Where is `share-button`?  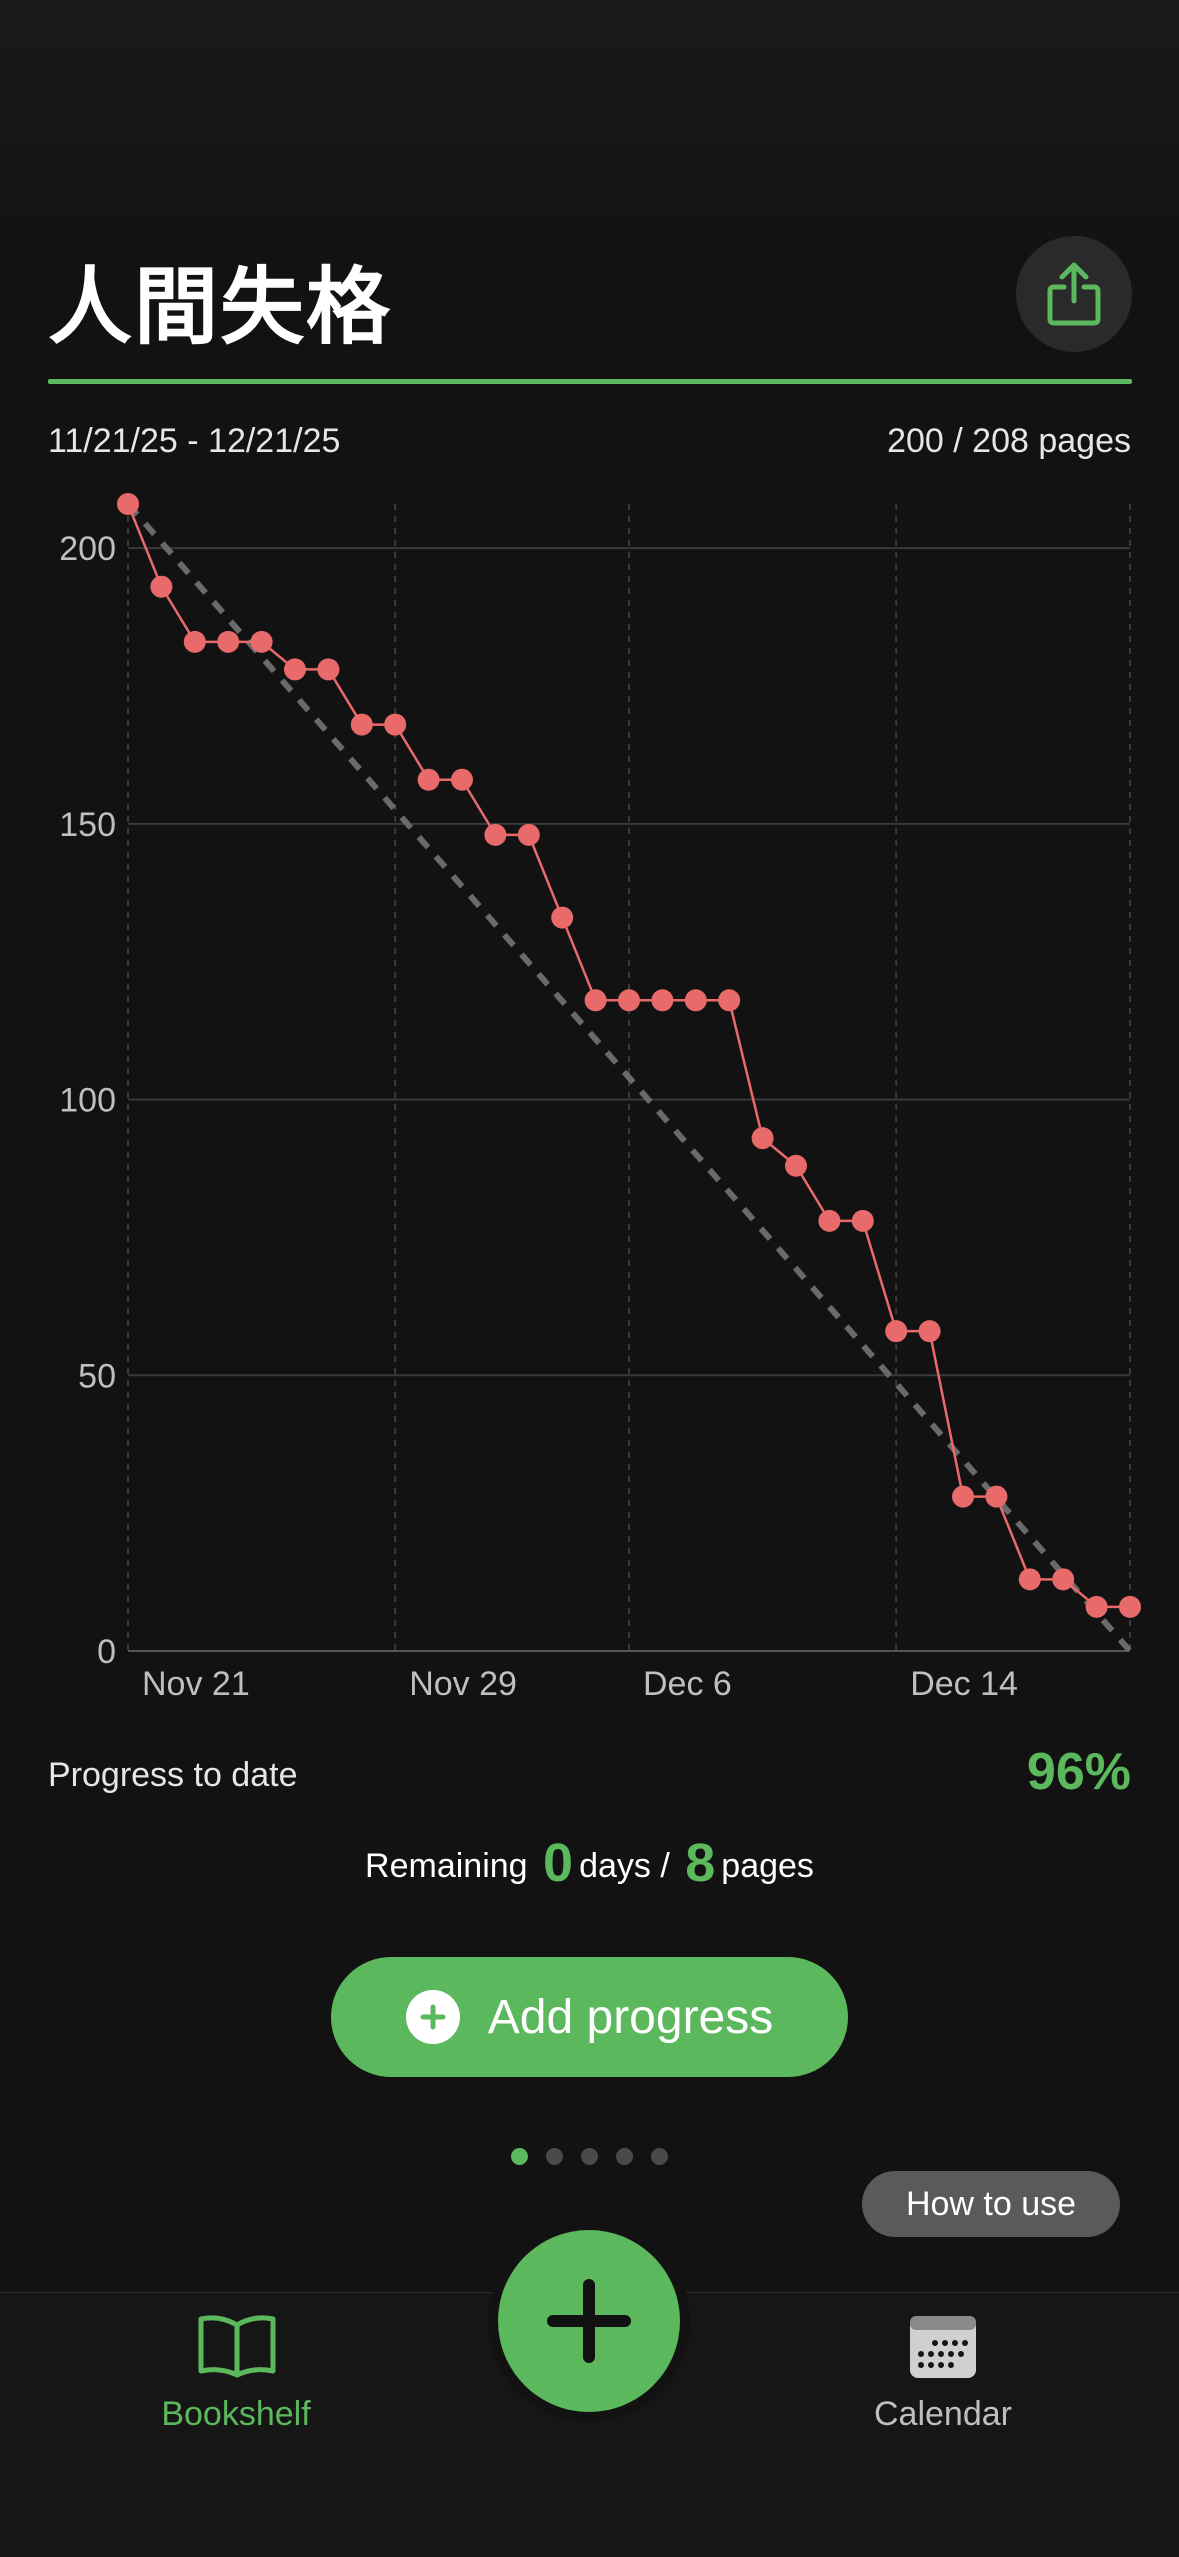
share-button is located at coordinates (1074, 294).